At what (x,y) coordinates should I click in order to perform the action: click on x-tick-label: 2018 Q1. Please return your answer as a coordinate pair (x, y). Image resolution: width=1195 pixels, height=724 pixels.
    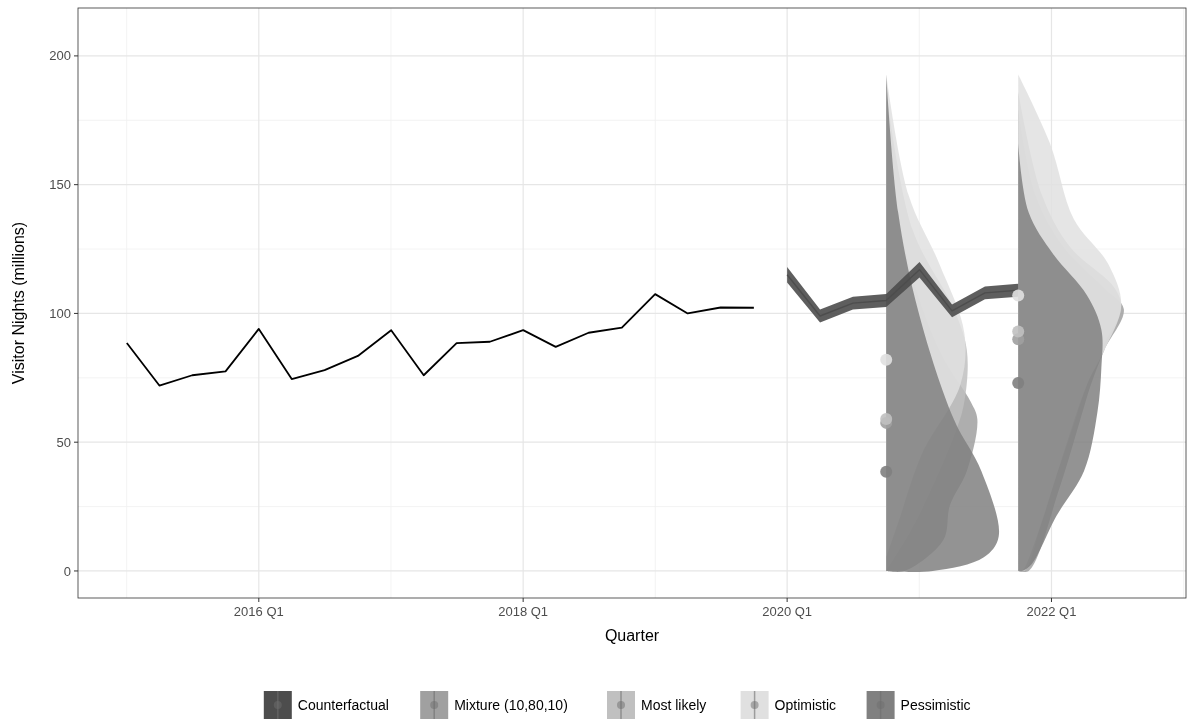
    Looking at the image, I should click on (523, 611).